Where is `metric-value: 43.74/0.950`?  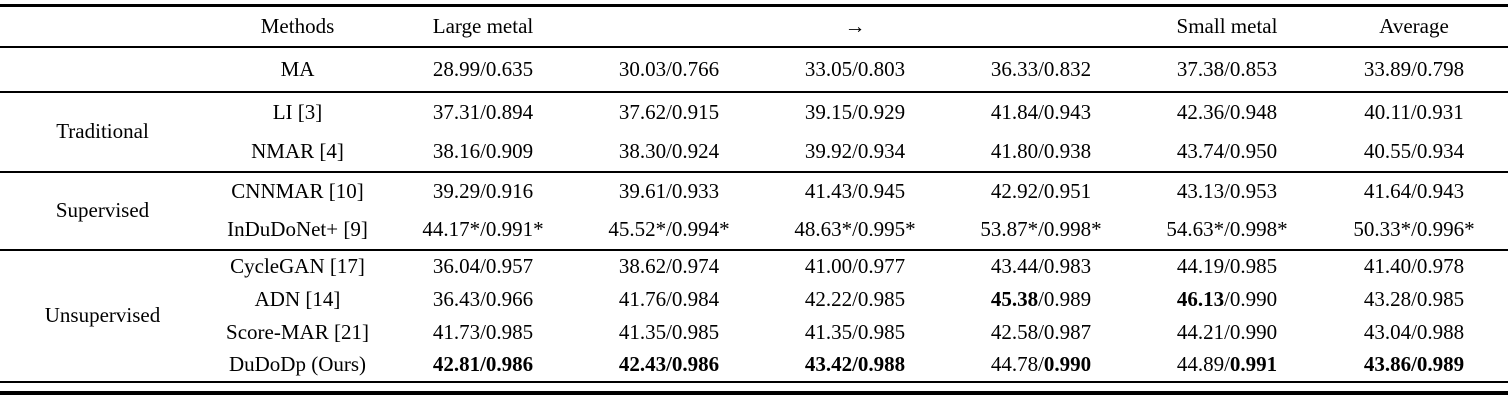
metric-value: 43.74/0.950 is located at coordinates (1227, 150).